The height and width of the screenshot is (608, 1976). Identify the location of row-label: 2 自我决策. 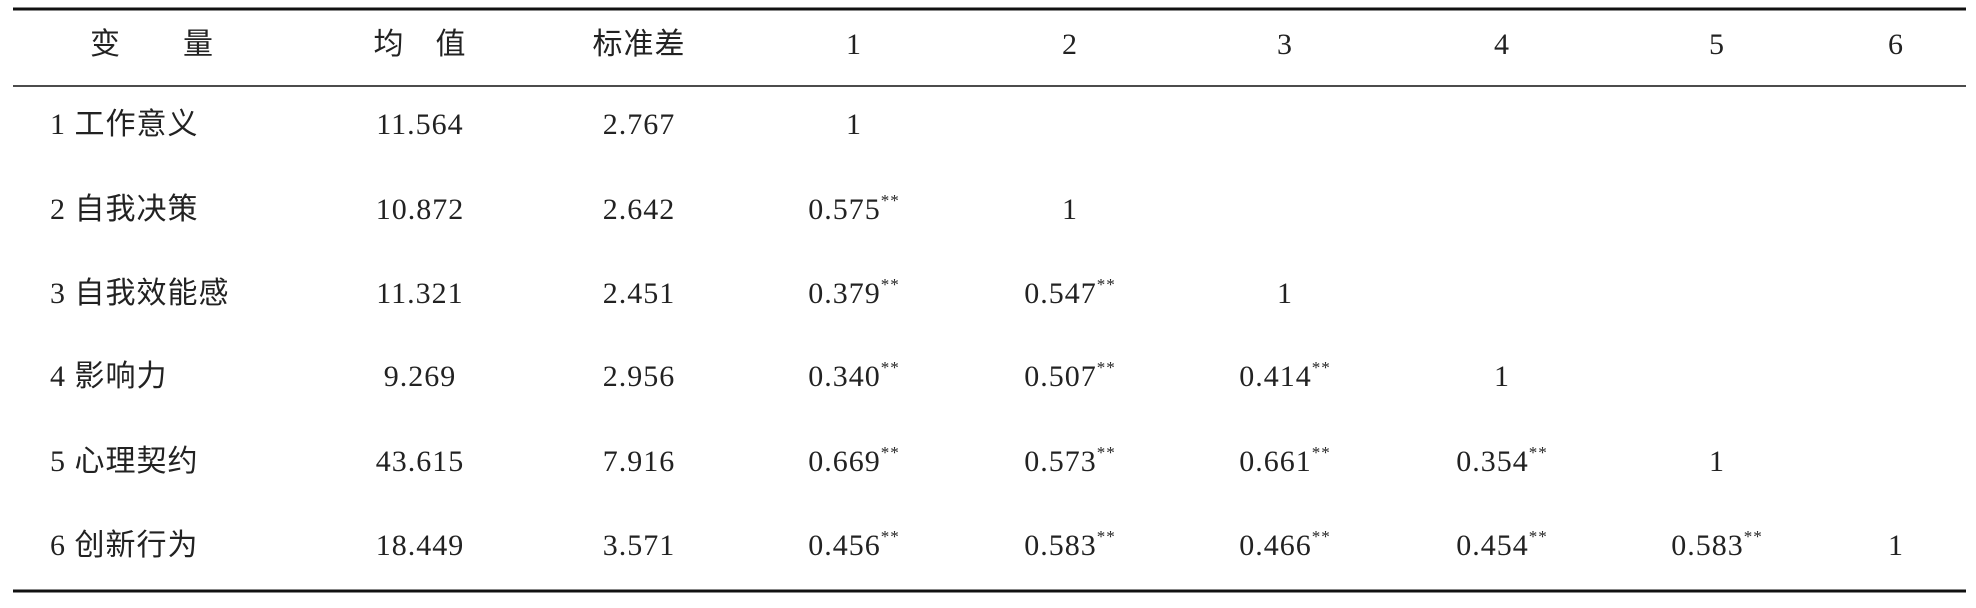
(124, 209).